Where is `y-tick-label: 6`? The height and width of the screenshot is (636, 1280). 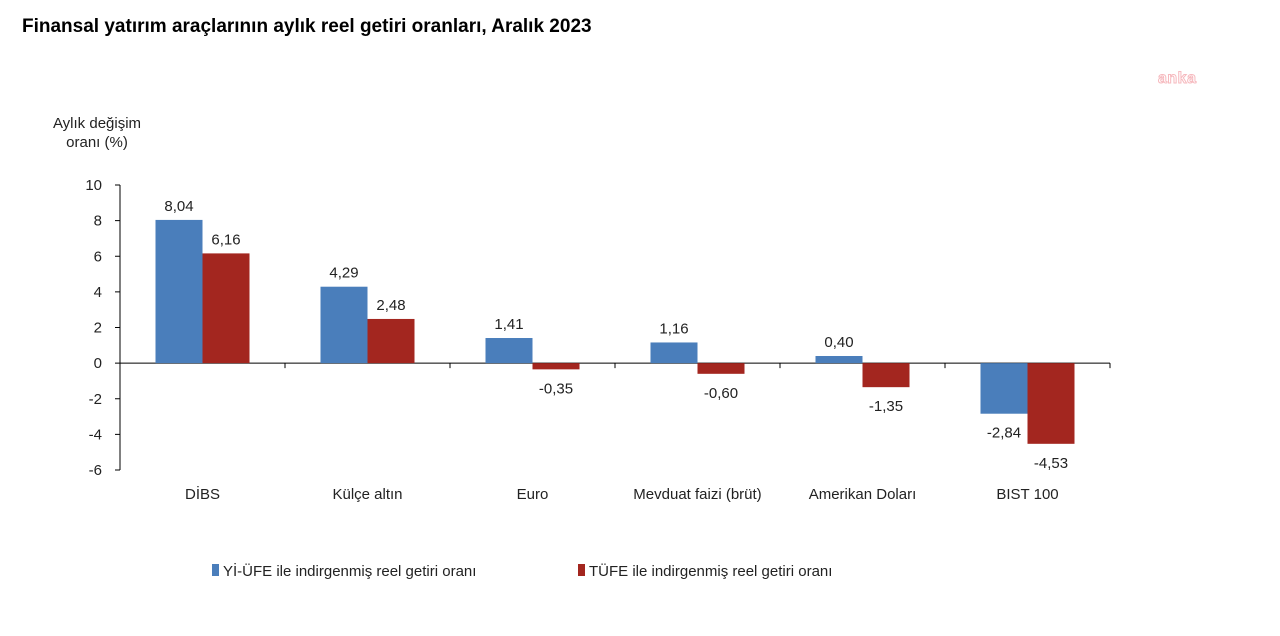
y-tick-label: 6 is located at coordinates (98, 256).